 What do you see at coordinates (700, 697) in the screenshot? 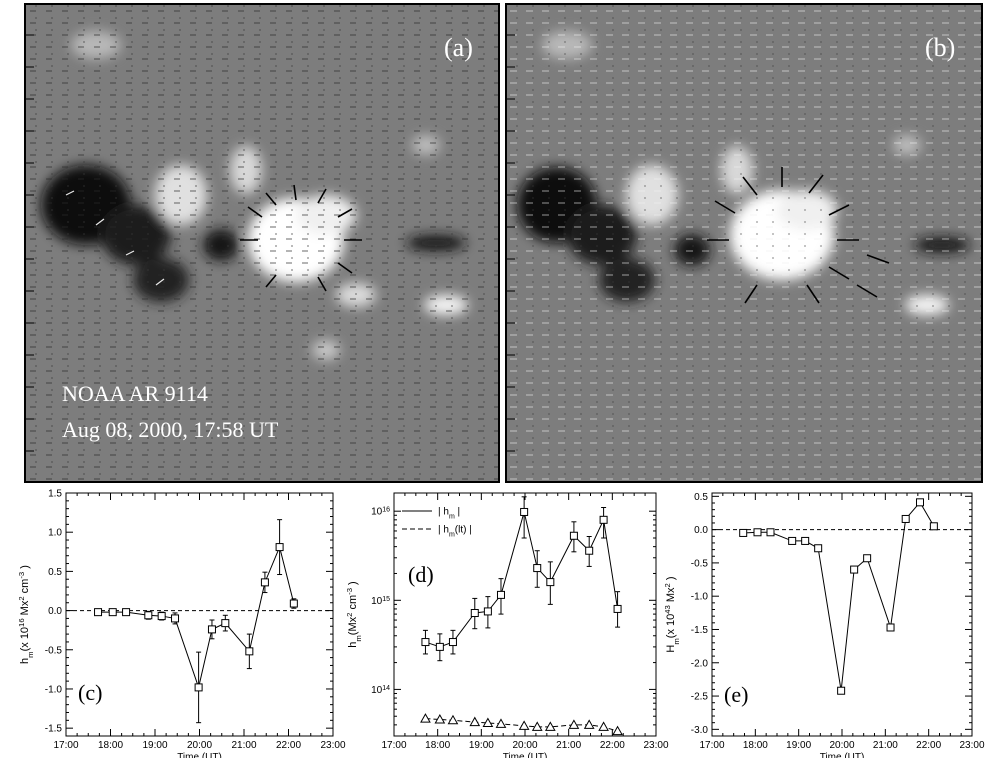
I see `y-tick-label: -2.5` at bounding box center [700, 697].